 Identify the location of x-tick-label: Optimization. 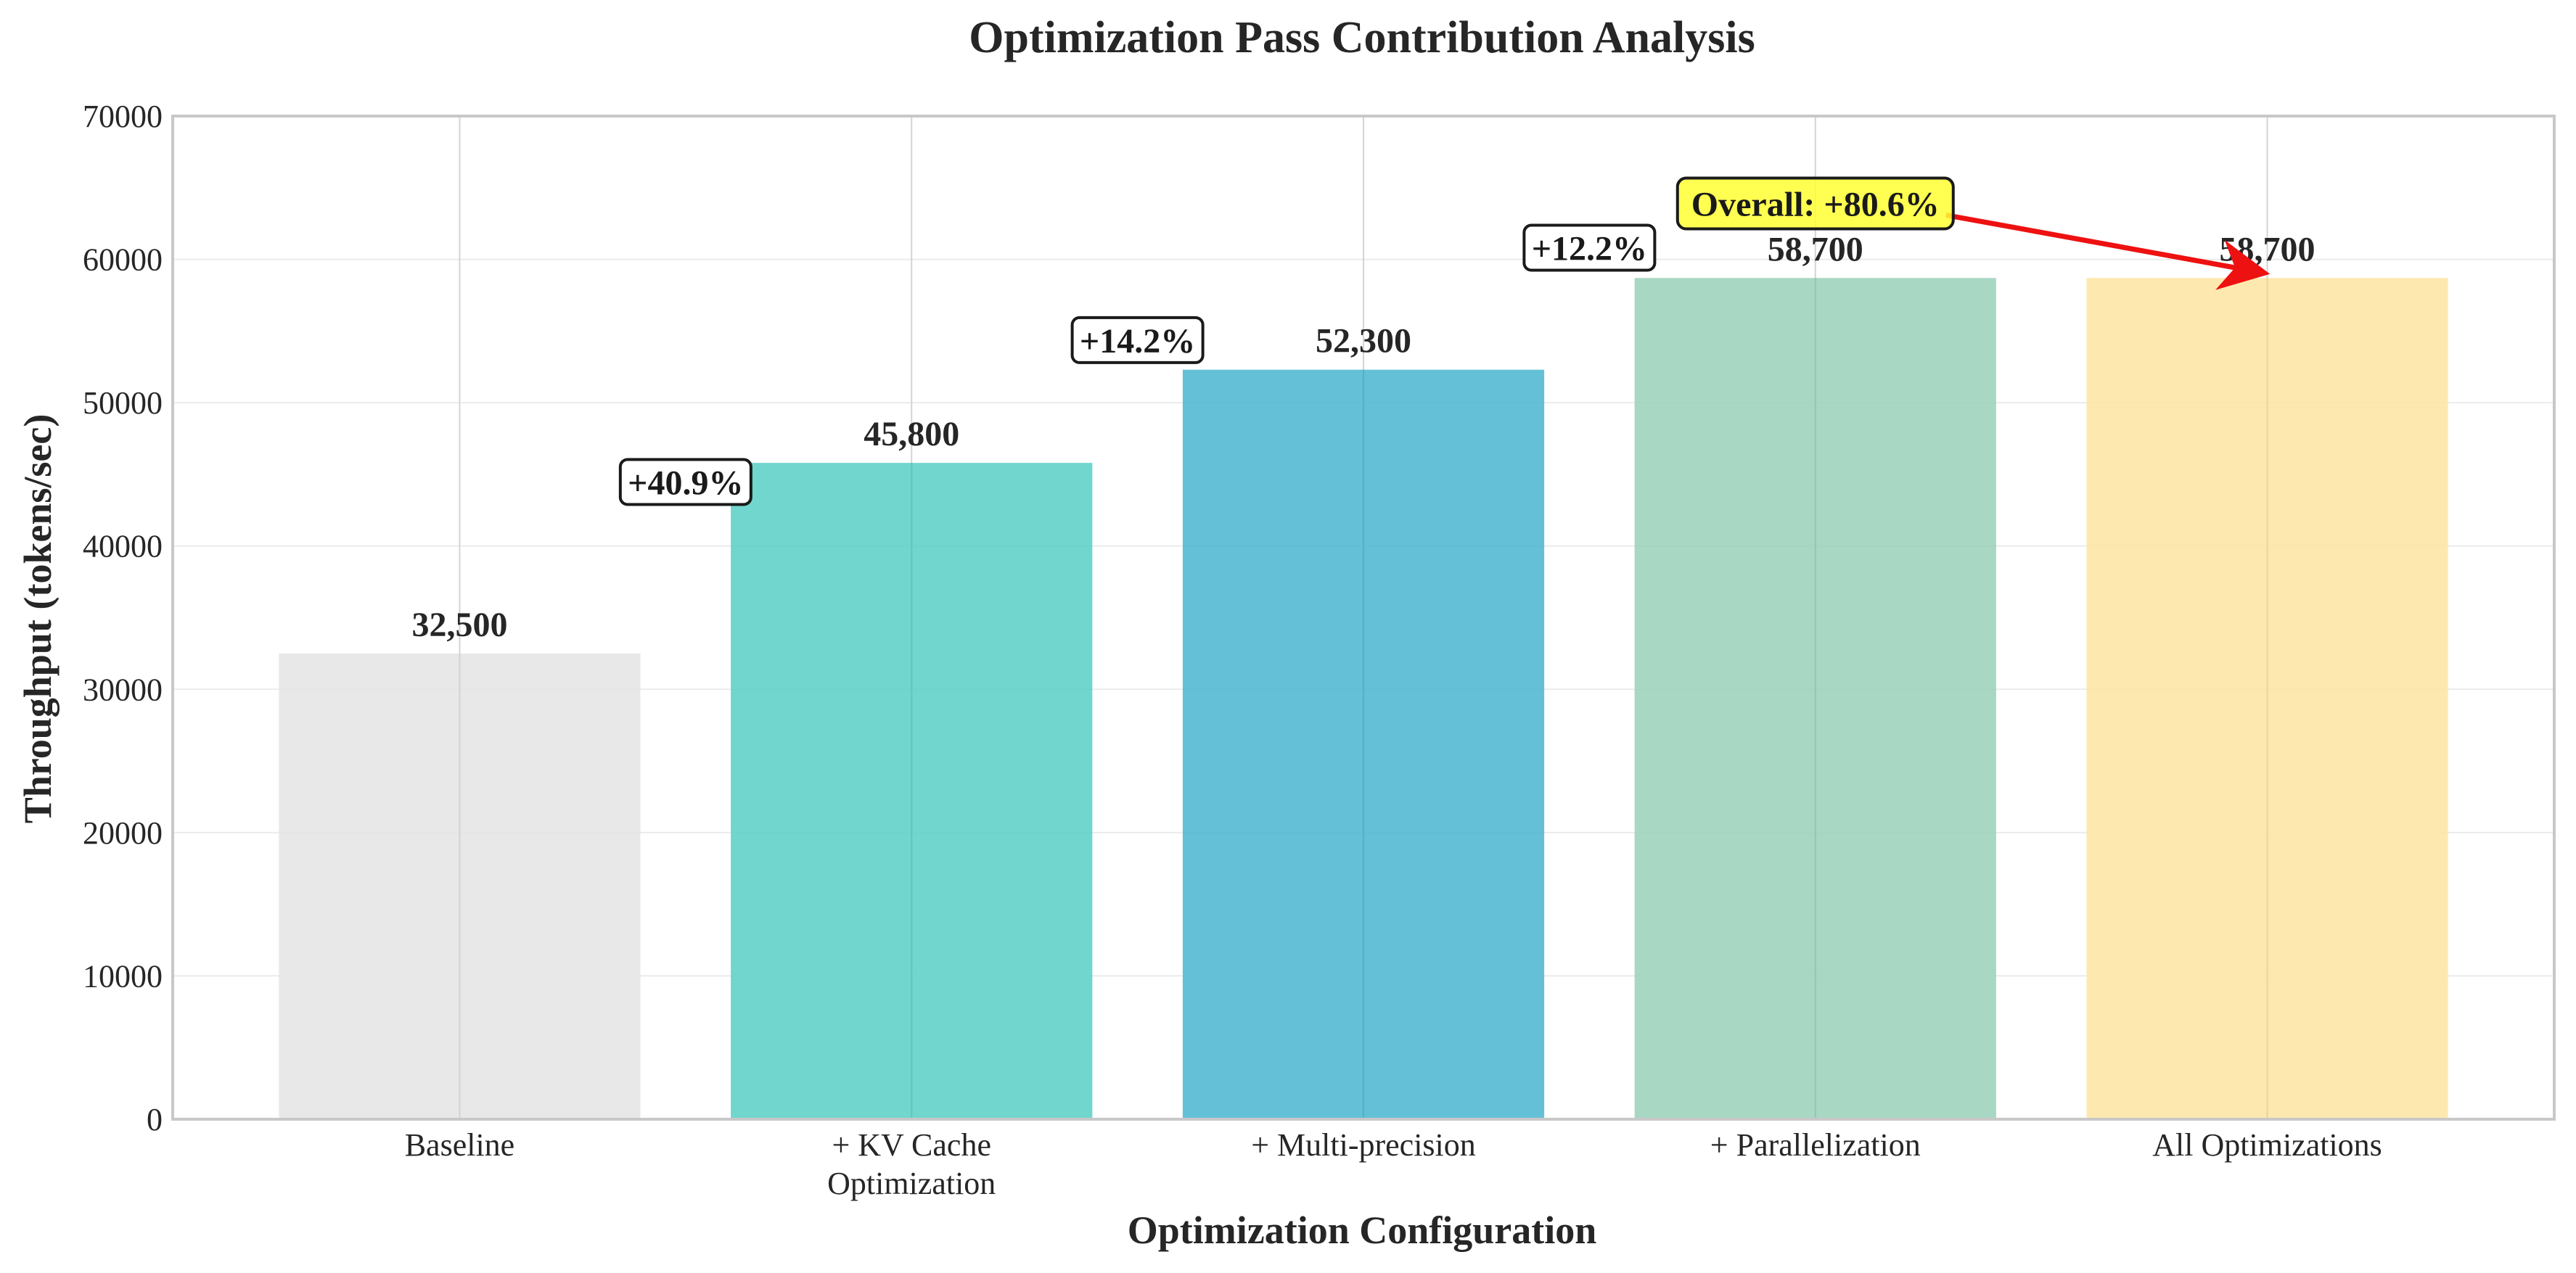
(911, 1183).